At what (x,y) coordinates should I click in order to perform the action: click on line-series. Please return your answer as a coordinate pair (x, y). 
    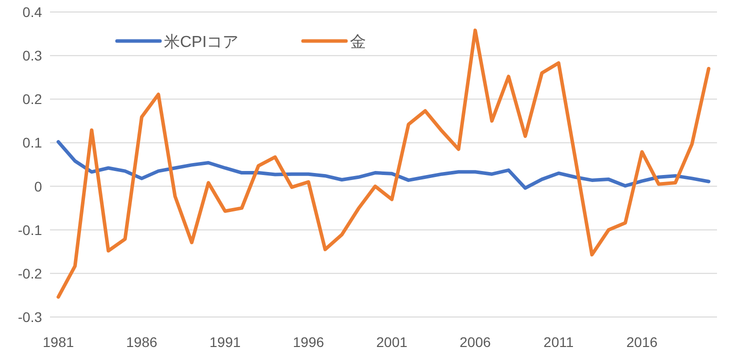
    Looking at the image, I should click on (383, 165).